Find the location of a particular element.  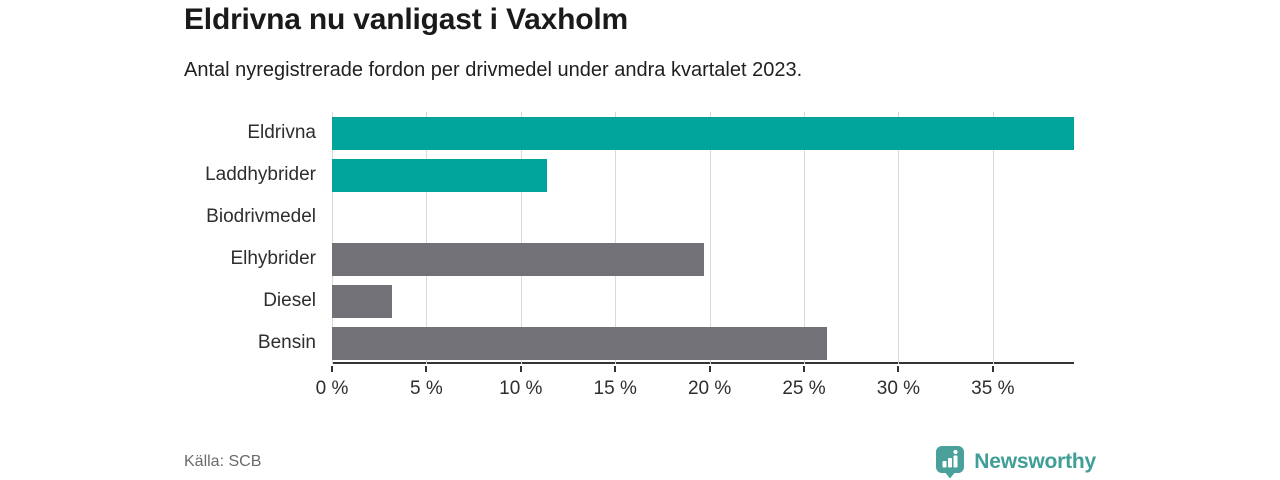

x-axis-tick-label: 30 % is located at coordinates (898, 388).